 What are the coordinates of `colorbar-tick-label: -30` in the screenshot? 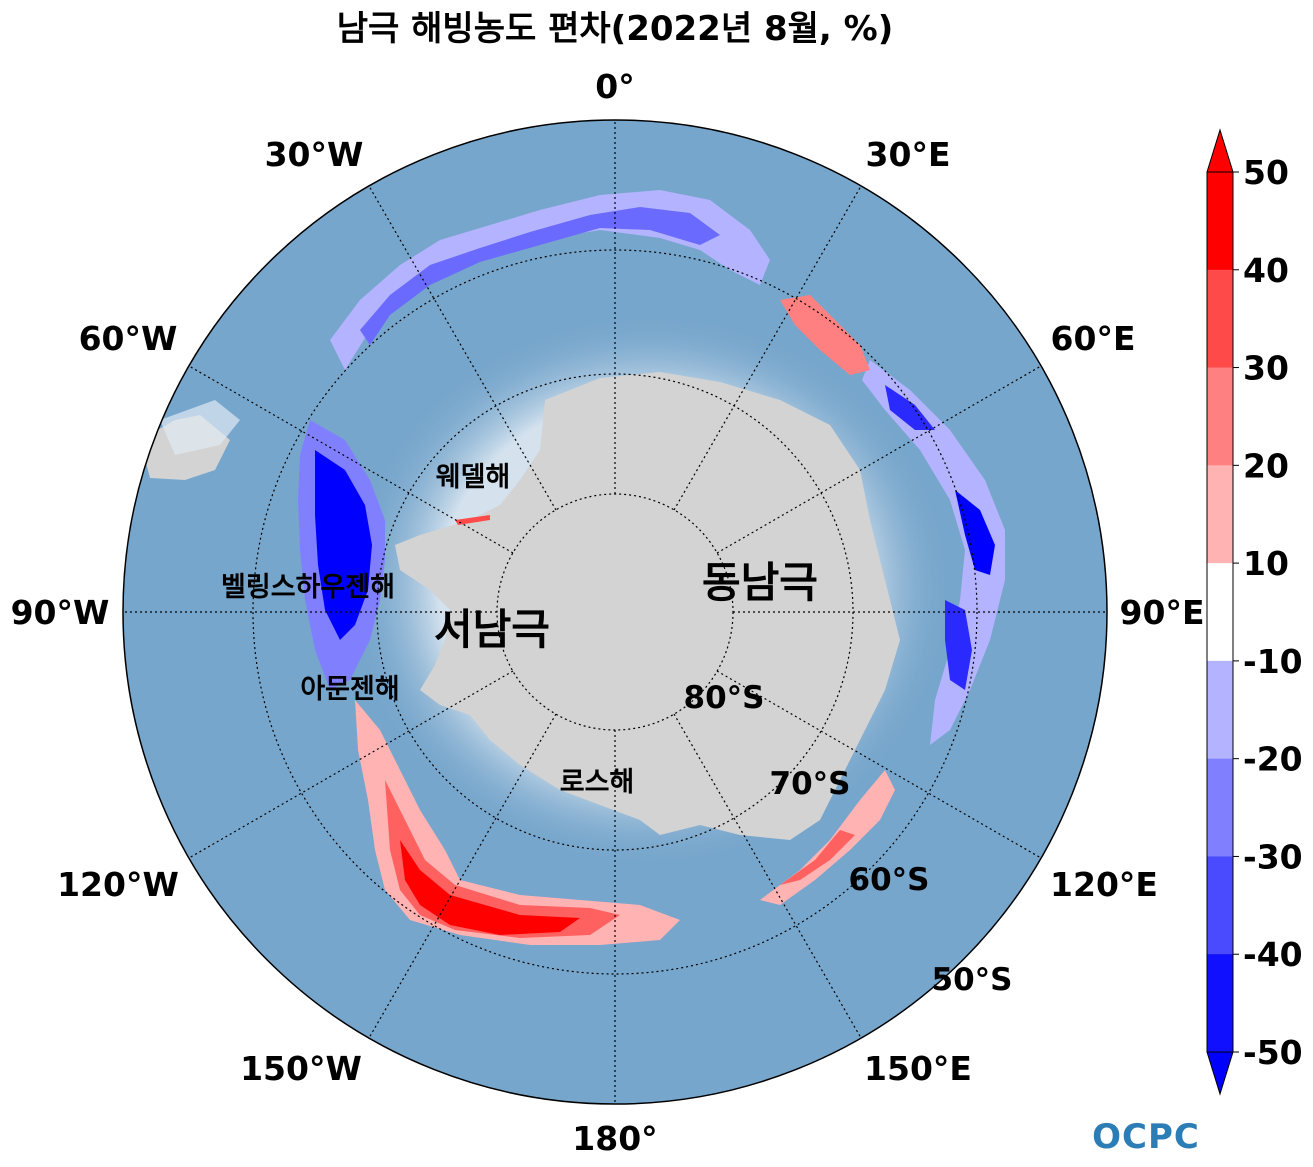 It's located at (1273, 856).